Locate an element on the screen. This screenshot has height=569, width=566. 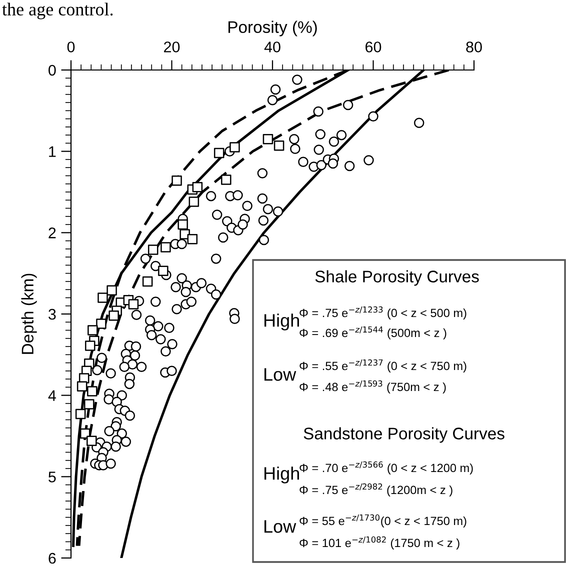
annotation: Φ = .69 e$^{−z/1544}$ (500m < z ) is located at coordinates (373, 333).